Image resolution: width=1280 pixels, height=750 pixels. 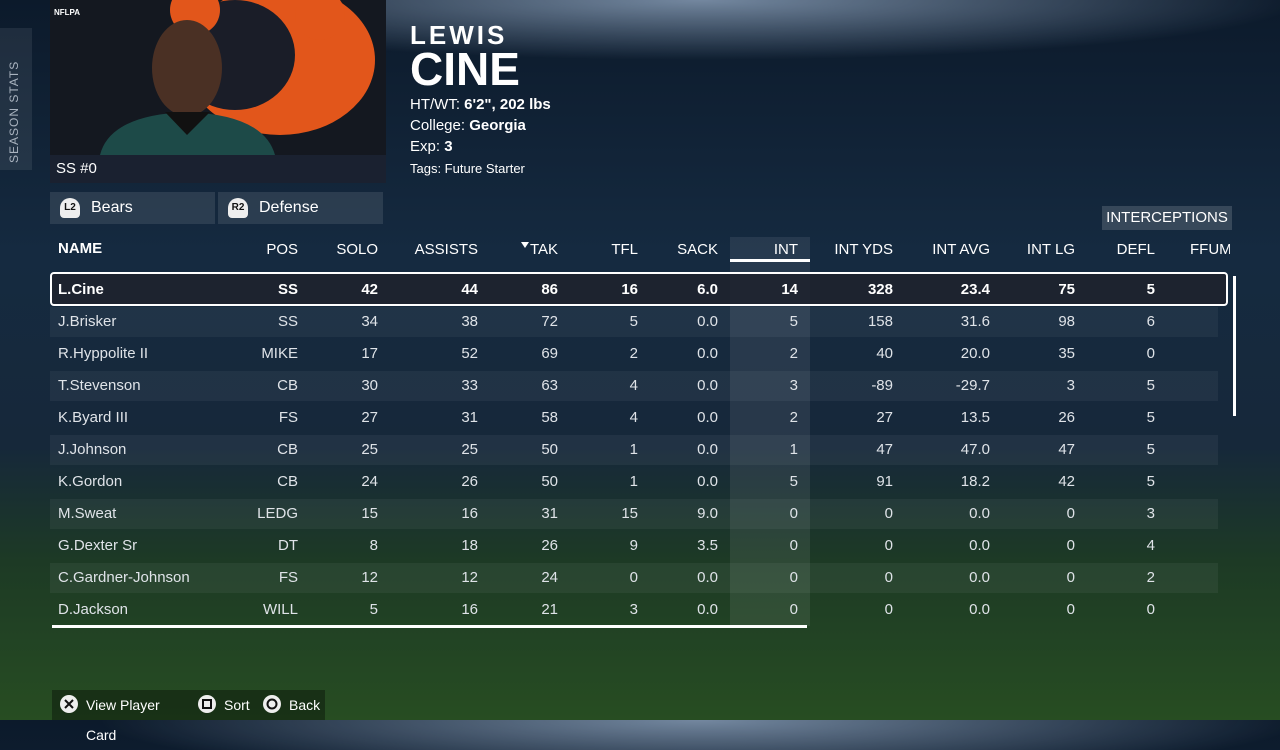 I want to click on column-header: FFUM, so click(x=1210, y=249).